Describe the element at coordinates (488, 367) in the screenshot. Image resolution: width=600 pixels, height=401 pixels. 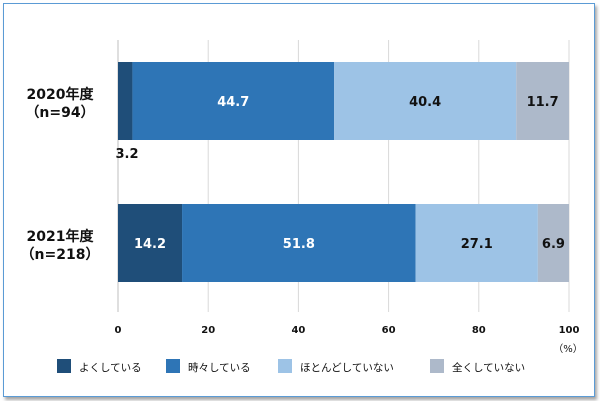
I see `legend-label: 全くしていない` at that location.